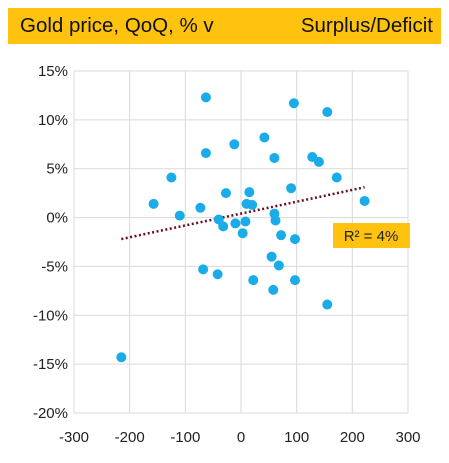 This screenshot has width=449, height=463. Describe the element at coordinates (50, 364) in the screenshot. I see `y-tick-label: -15%` at that location.